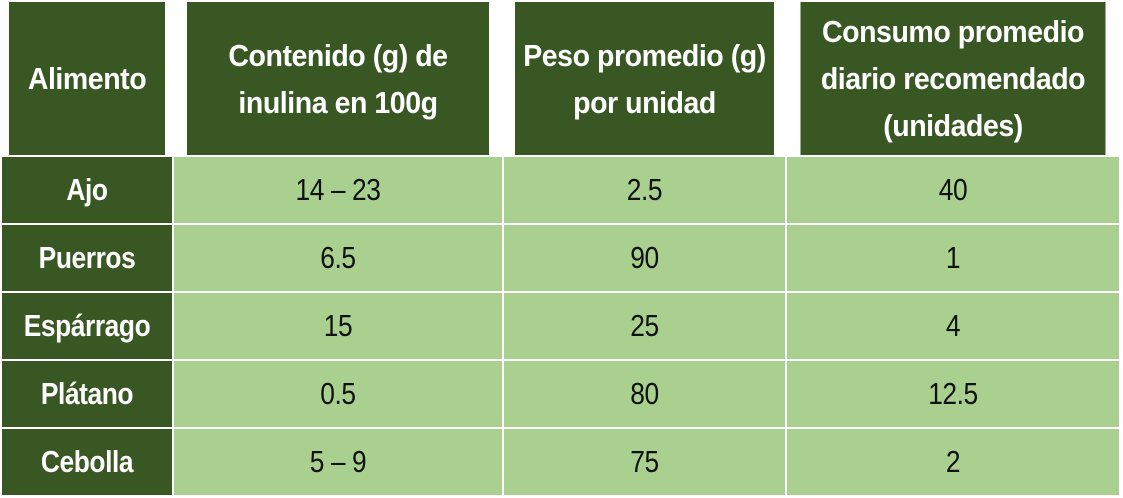 The width and height of the screenshot is (1123, 498). Describe the element at coordinates (953, 462) in the screenshot. I see `cell-consumo: 2` at that location.